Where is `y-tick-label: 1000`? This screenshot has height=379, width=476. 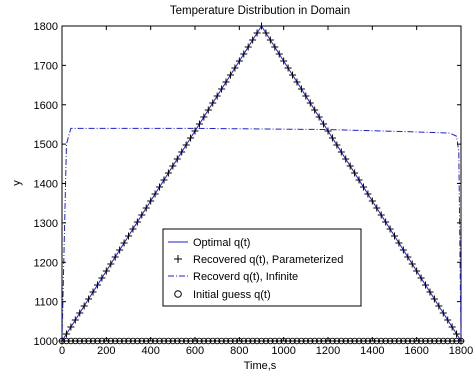 y-tick-label: 1000 is located at coordinates (46, 342).